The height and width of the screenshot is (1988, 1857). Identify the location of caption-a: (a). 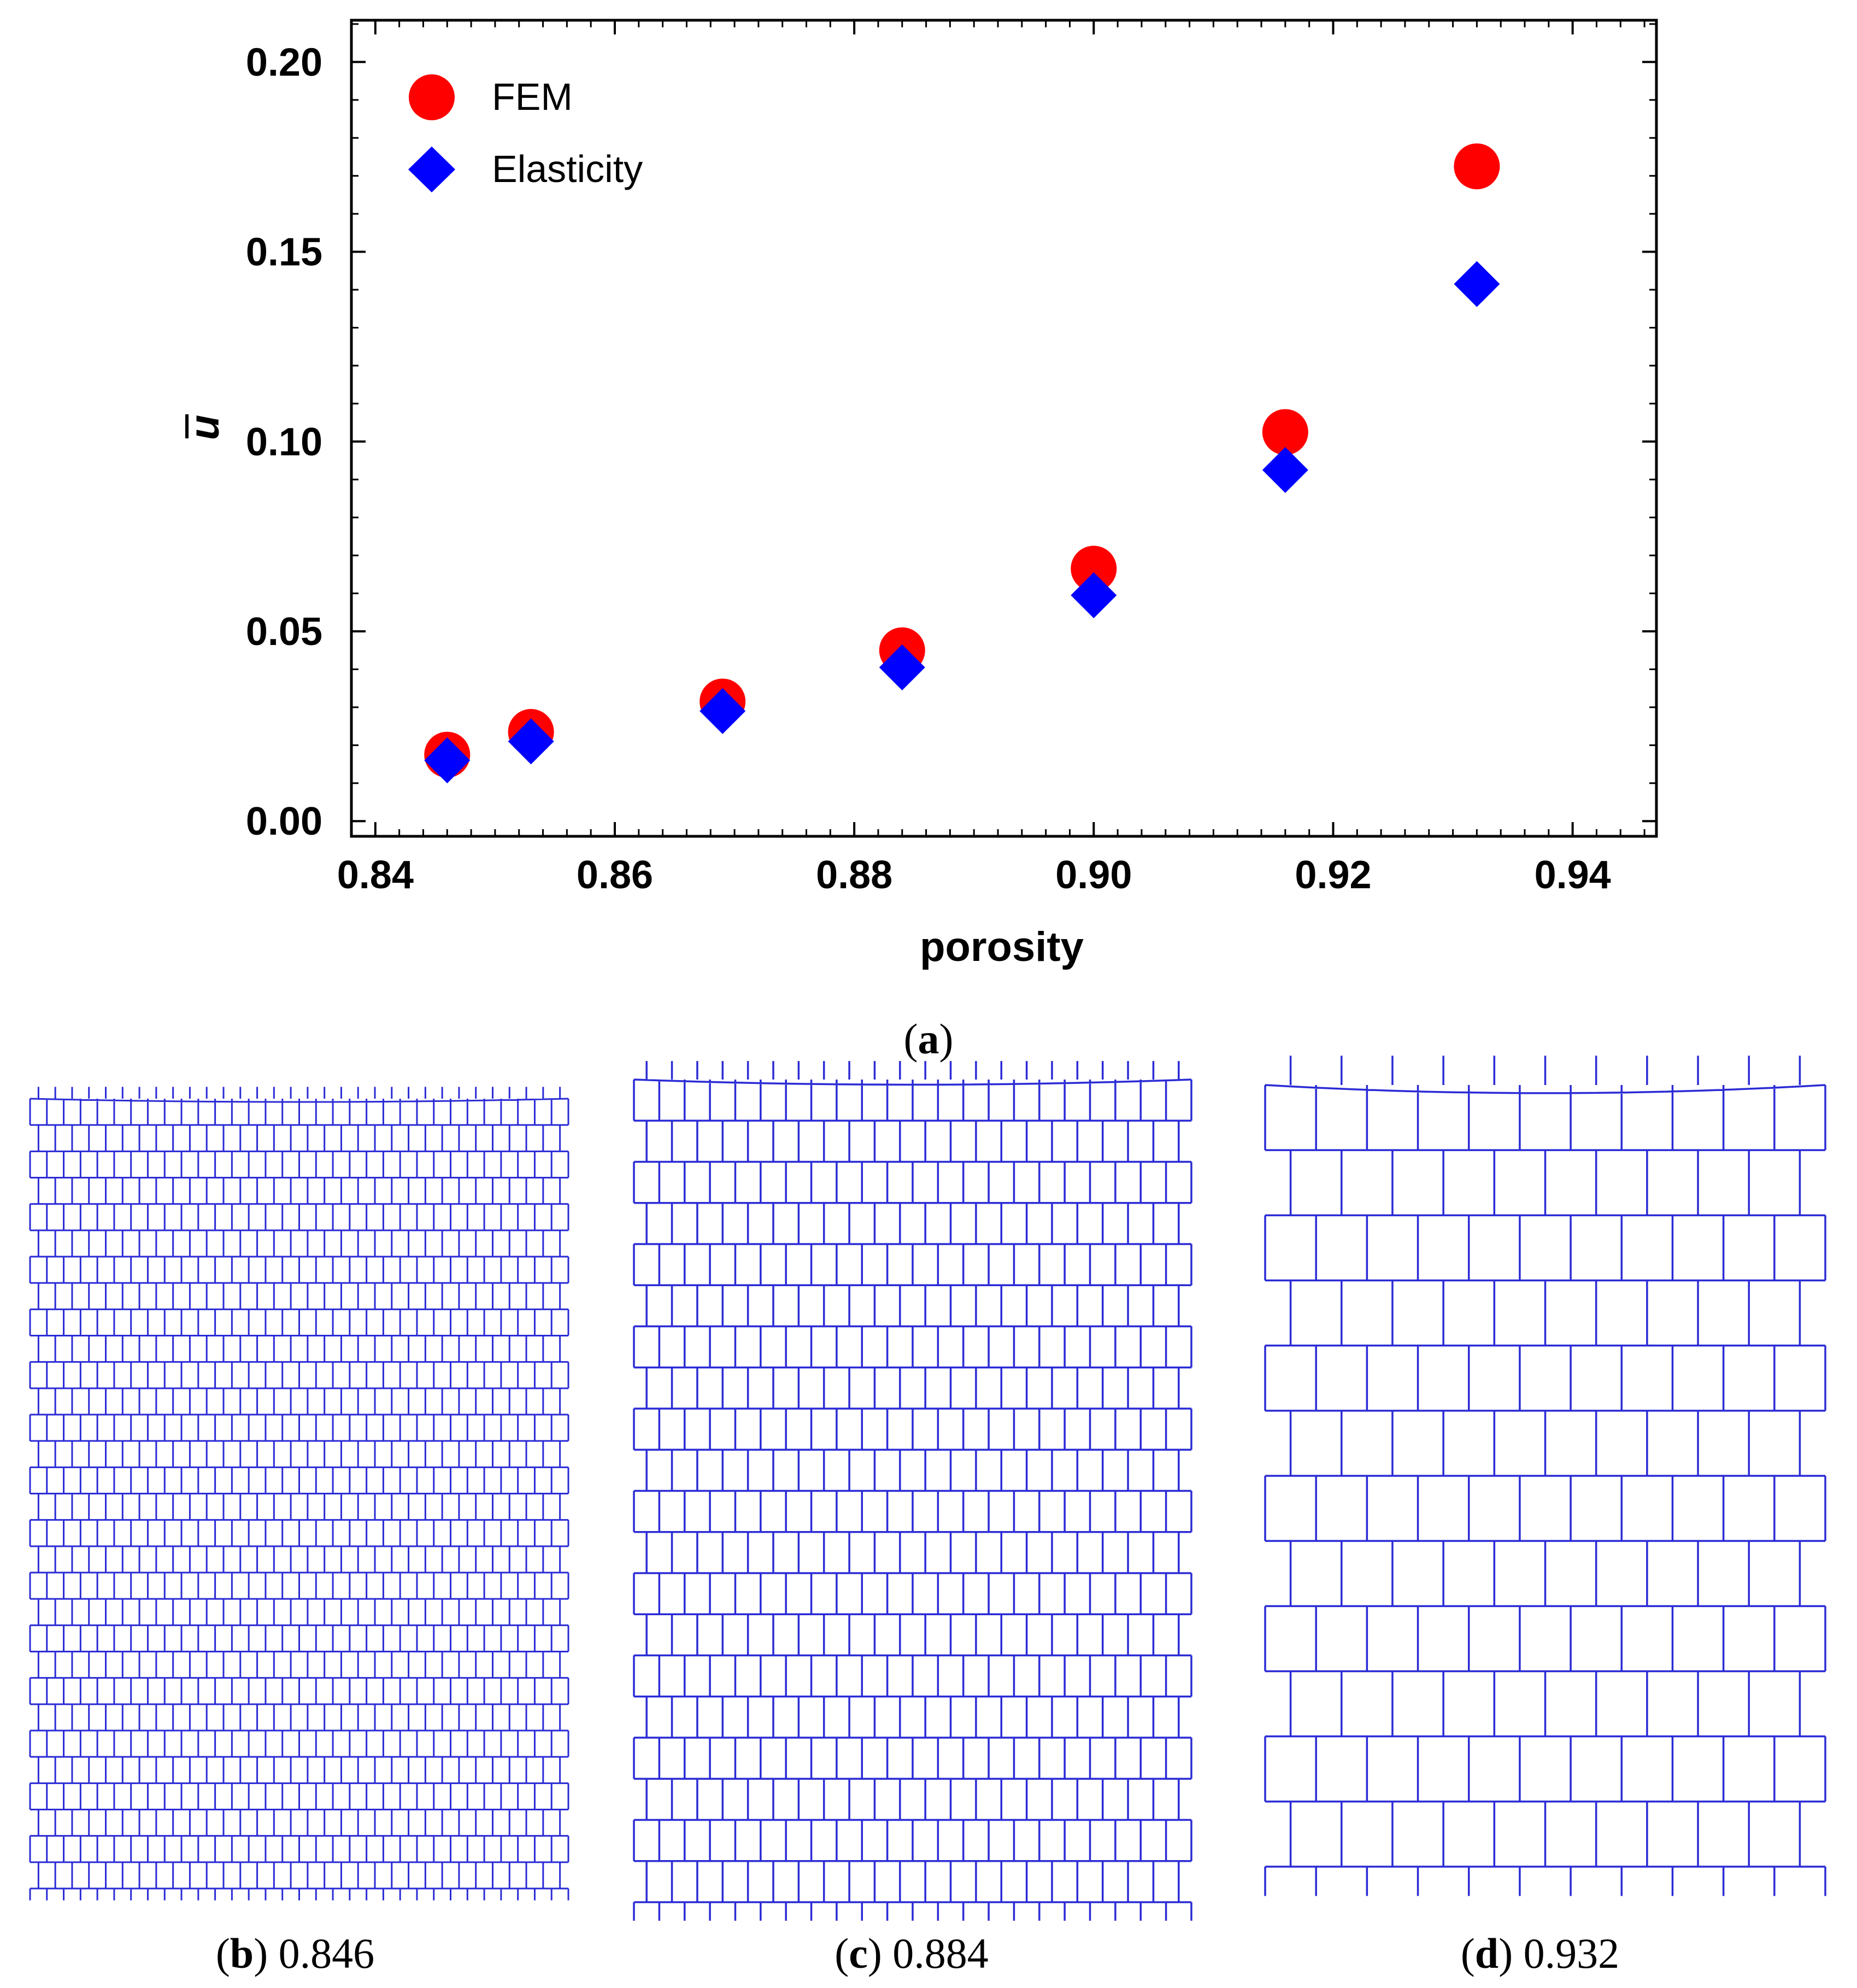
(929, 1039).